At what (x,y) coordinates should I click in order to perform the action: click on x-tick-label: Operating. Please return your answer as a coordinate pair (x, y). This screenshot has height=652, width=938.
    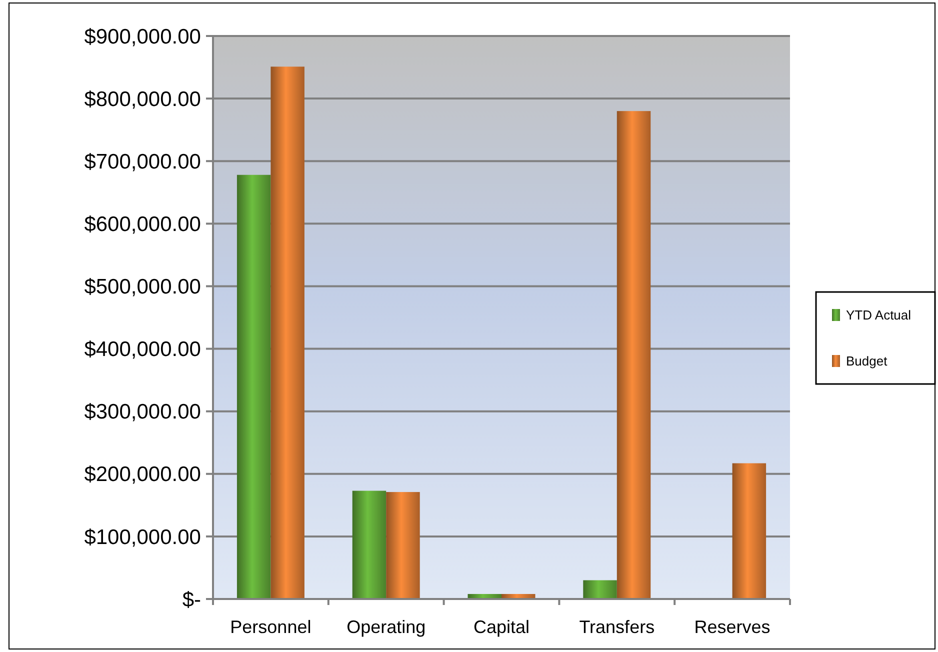
    Looking at the image, I should click on (386, 627).